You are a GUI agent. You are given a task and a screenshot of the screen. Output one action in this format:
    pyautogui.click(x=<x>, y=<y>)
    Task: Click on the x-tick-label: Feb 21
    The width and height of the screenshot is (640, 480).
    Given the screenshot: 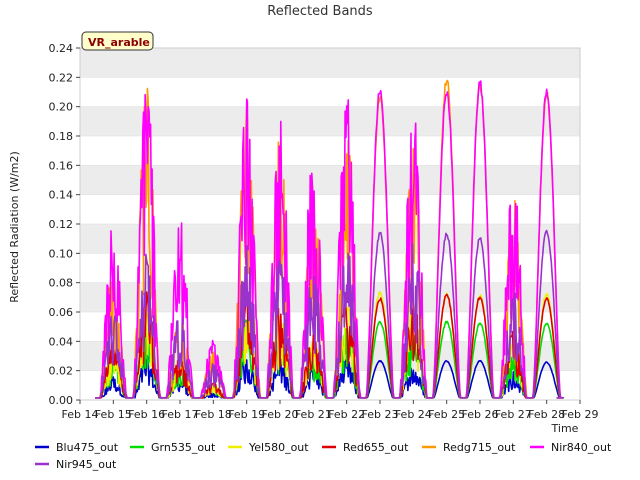 What is the action you would take?
    pyautogui.click(x=313, y=414)
    